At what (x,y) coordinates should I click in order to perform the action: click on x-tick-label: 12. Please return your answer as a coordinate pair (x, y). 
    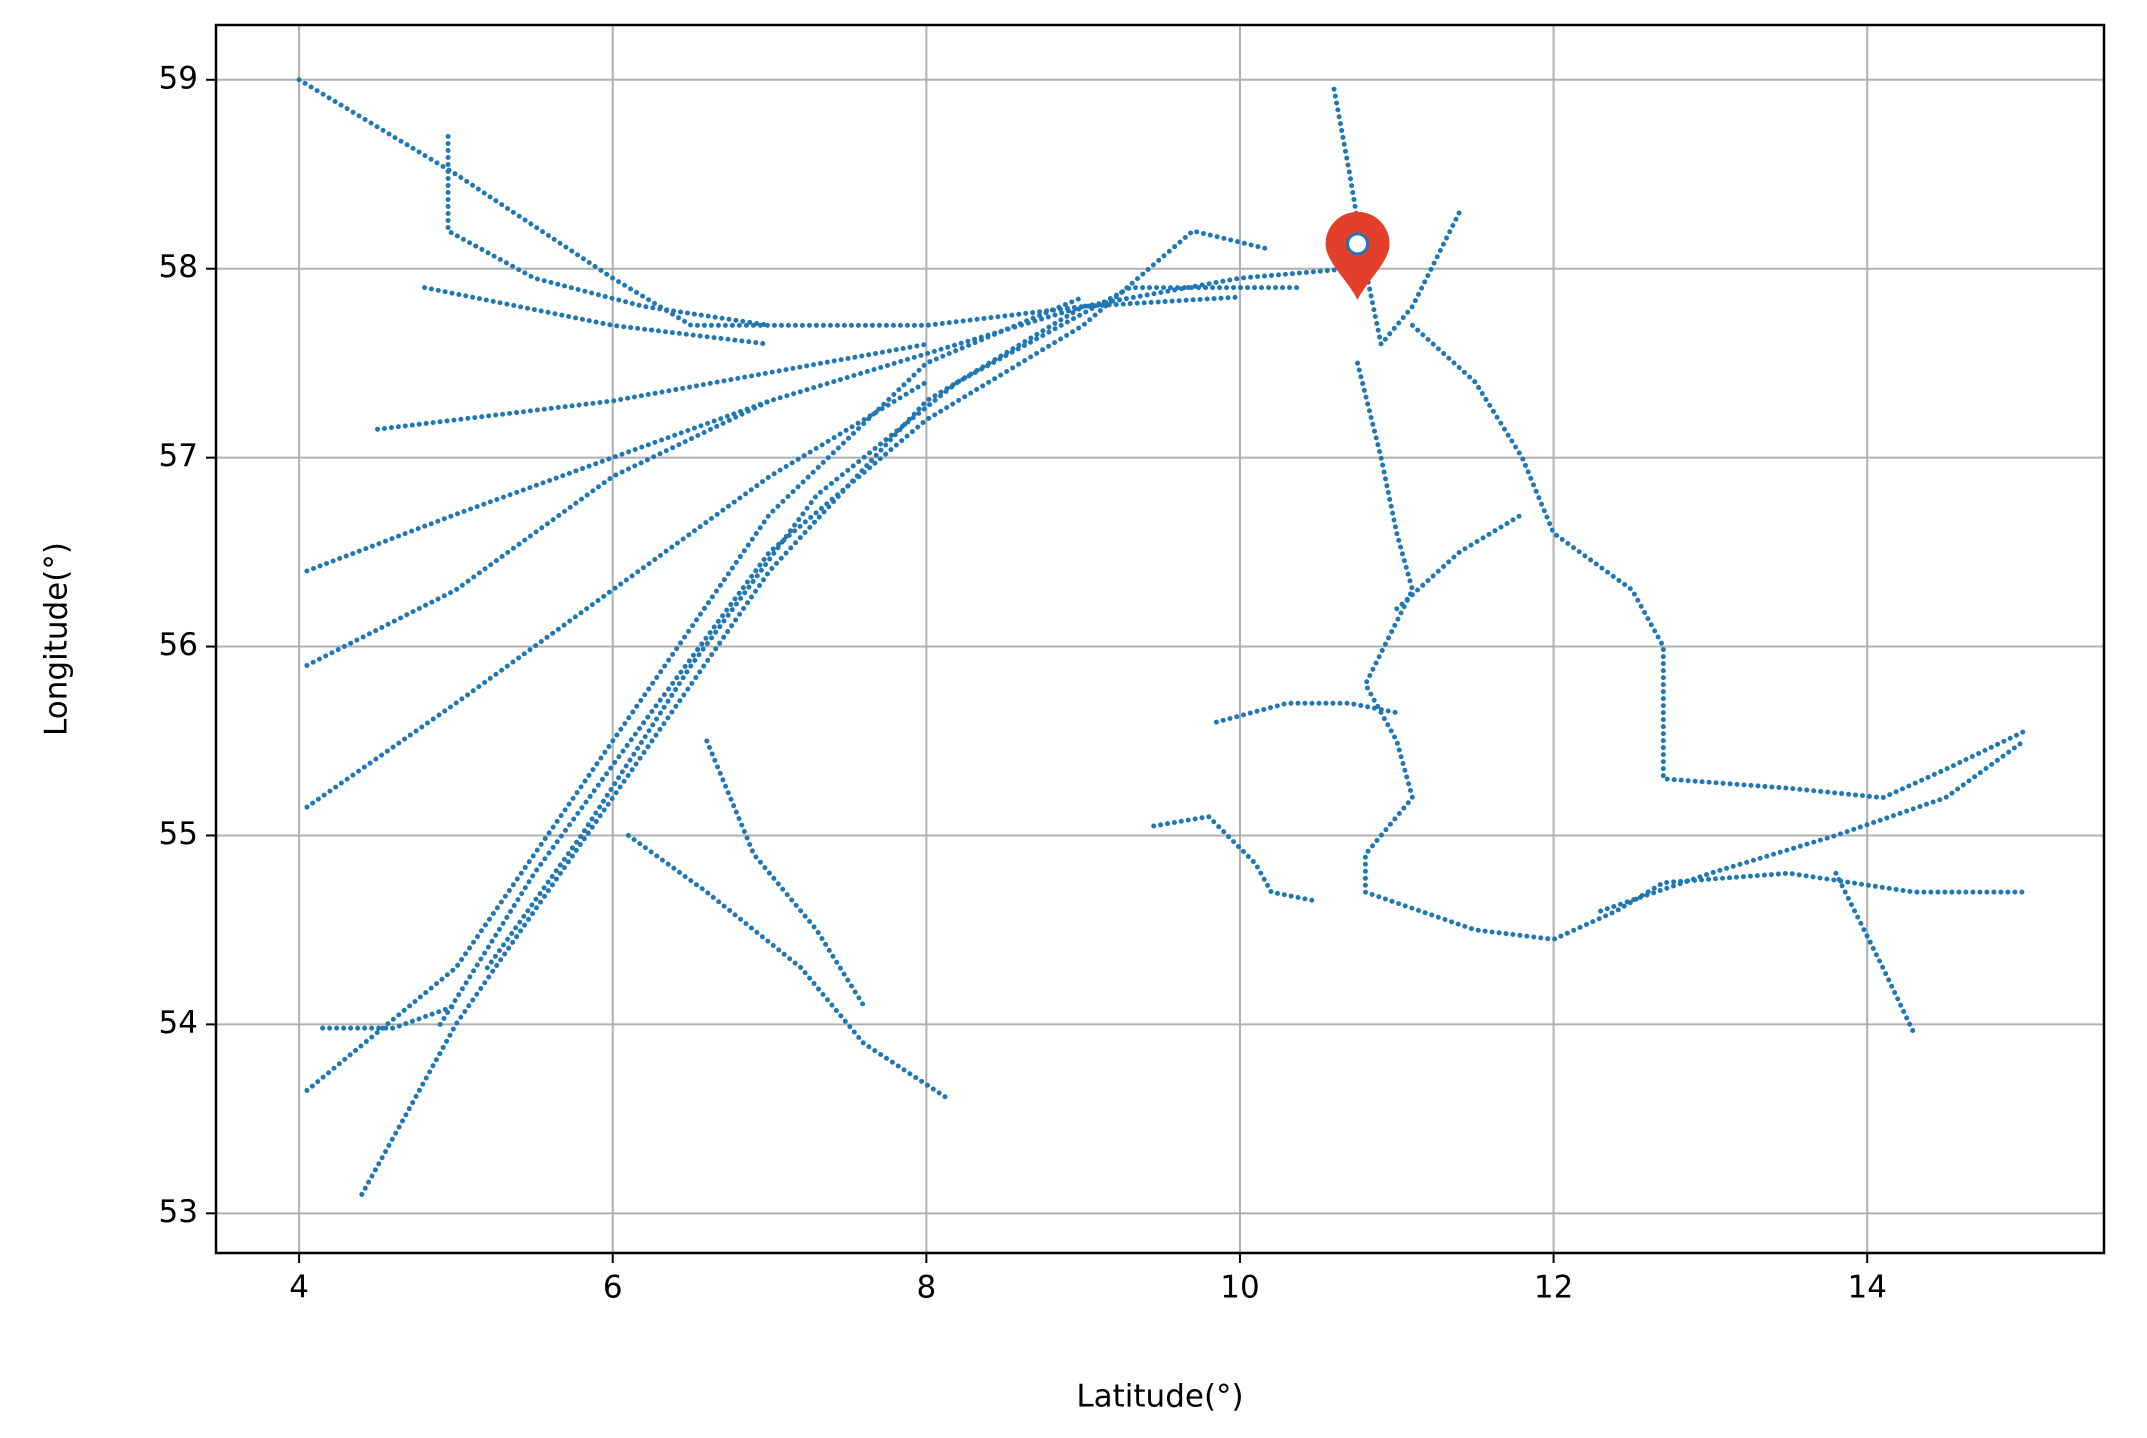
    Looking at the image, I should click on (1553, 1288).